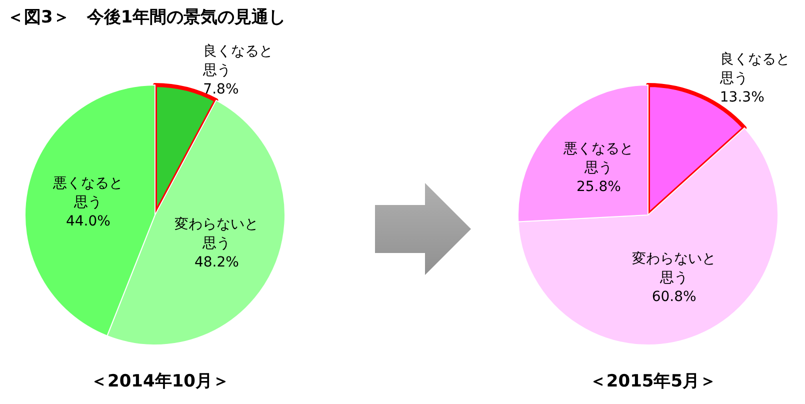 The width and height of the screenshot is (805, 404). What do you see at coordinates (160, 382) in the screenshot?
I see `text: ＜2014年10月＞` at bounding box center [160, 382].